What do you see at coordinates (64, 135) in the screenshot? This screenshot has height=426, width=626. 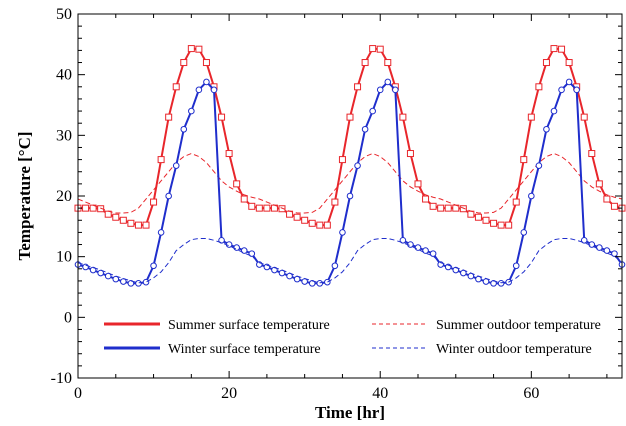 I see `y-tick-label: 30` at bounding box center [64, 135].